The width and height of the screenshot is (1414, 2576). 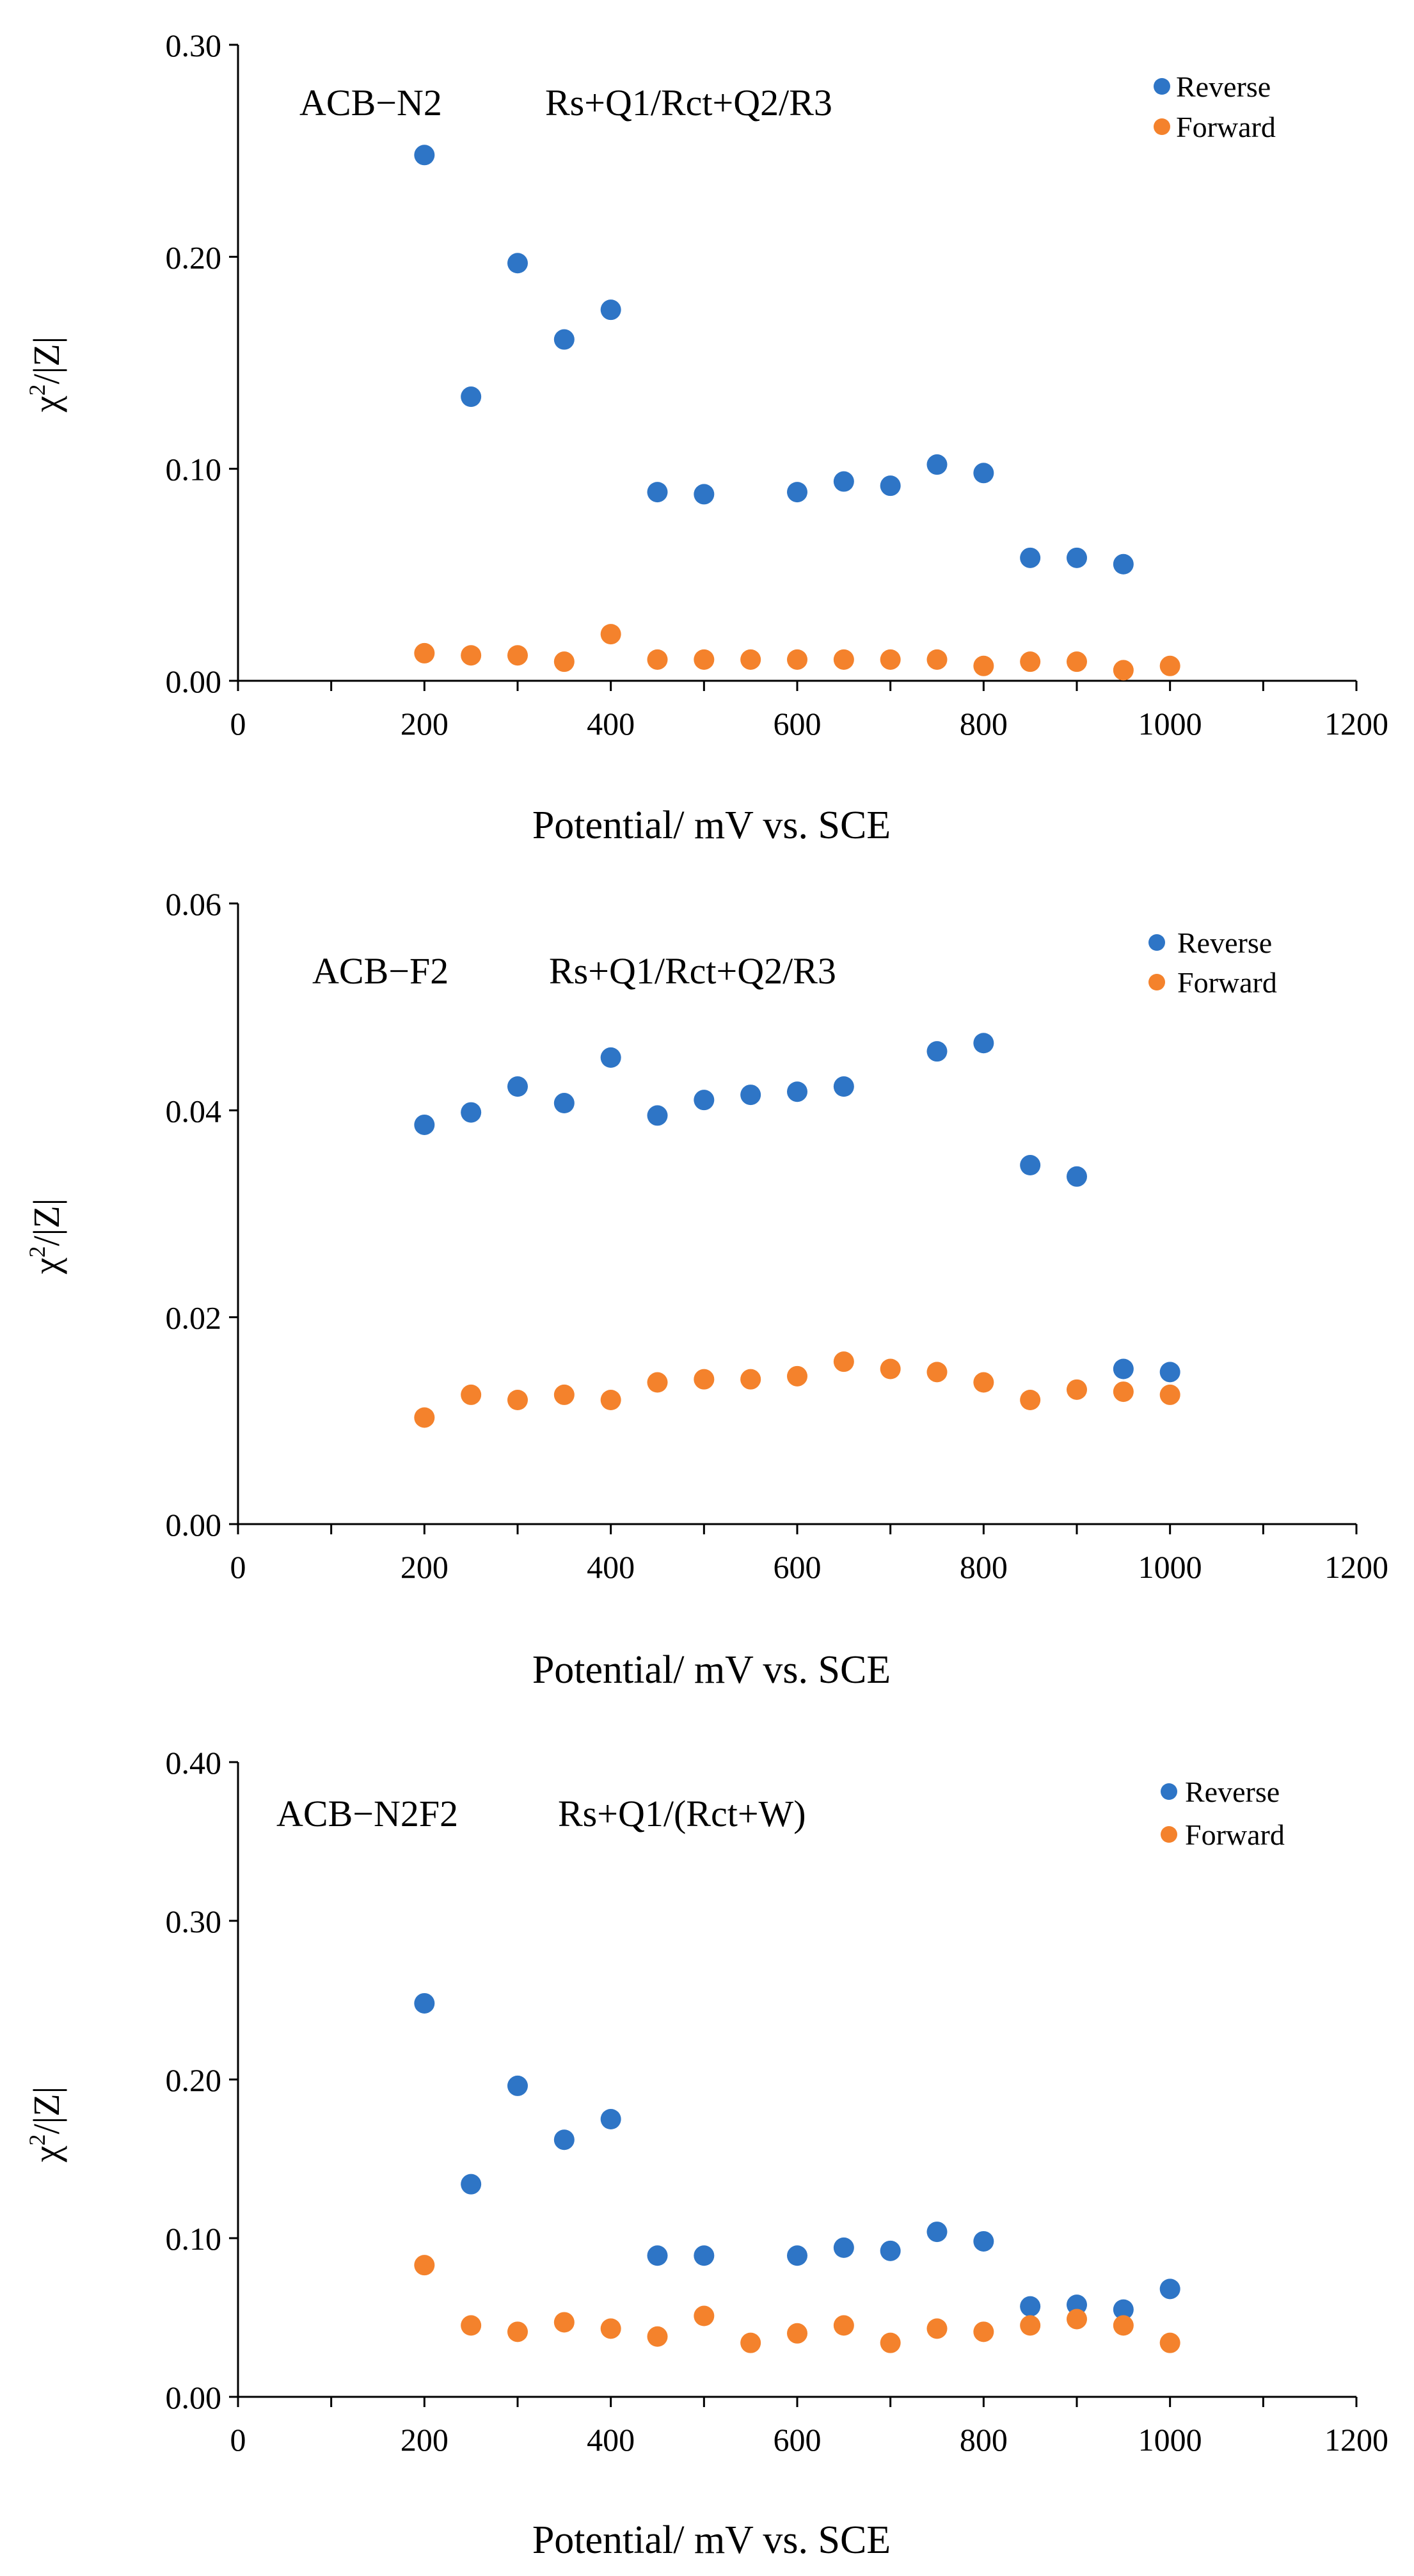 I want to click on x-tick-label: 600, so click(x=798, y=1567).